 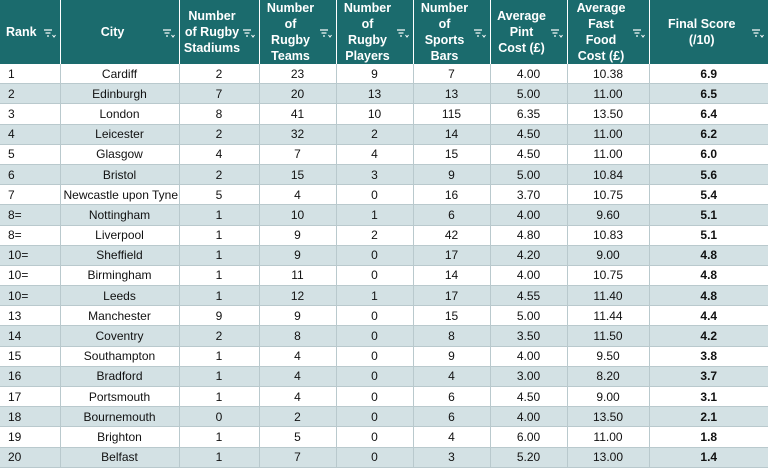 What do you see at coordinates (452, 114) in the screenshot?
I see `cell-bars: 115` at bounding box center [452, 114].